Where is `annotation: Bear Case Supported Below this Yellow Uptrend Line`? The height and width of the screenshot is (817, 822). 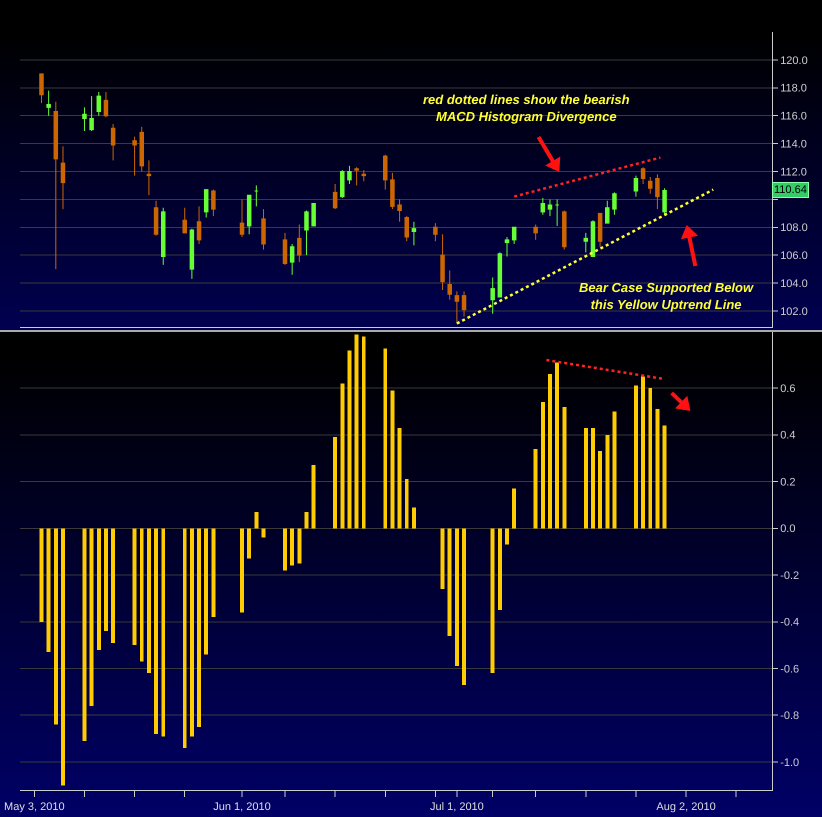 annotation: Bear Case Supported Below this Yellow Uptrend Line is located at coordinates (666, 296).